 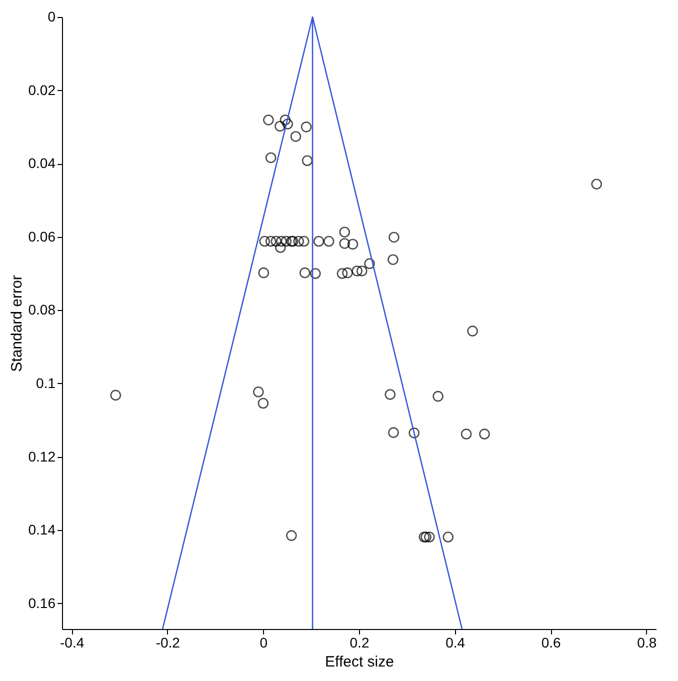 I want to click on y-tick-label: 0.16, so click(x=42, y=602).